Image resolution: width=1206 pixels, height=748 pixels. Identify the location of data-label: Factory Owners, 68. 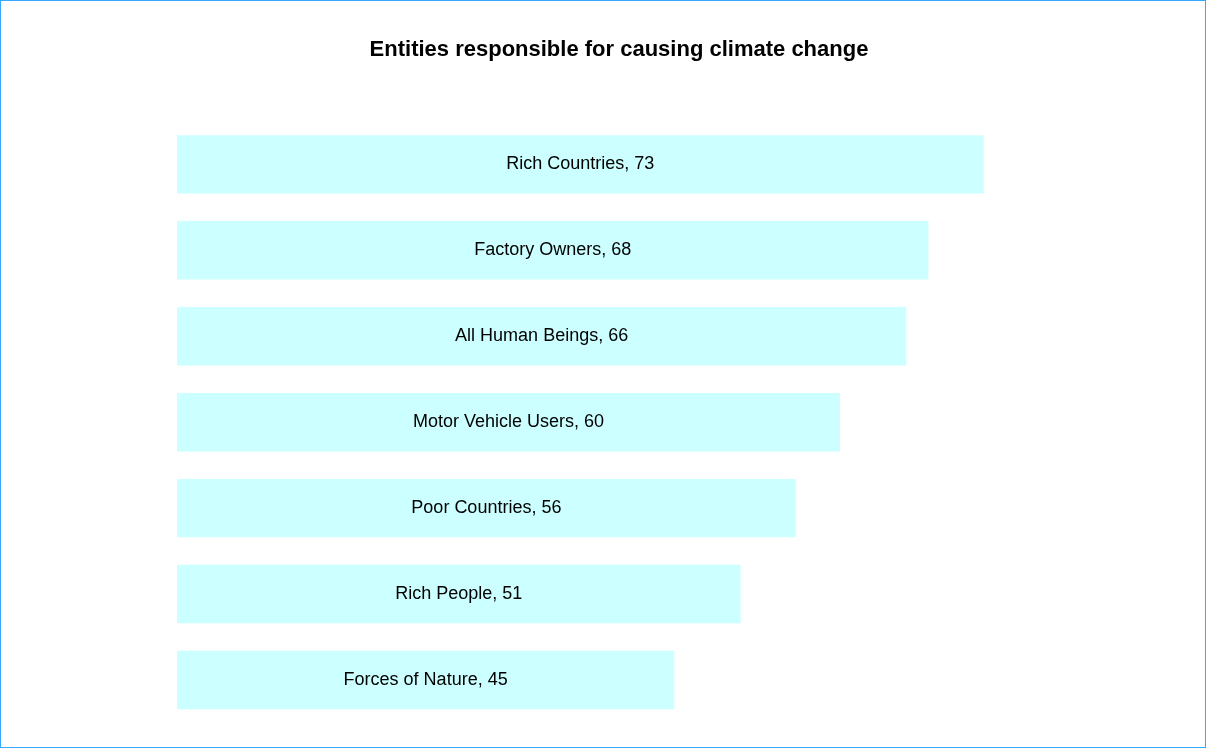
(553, 249).